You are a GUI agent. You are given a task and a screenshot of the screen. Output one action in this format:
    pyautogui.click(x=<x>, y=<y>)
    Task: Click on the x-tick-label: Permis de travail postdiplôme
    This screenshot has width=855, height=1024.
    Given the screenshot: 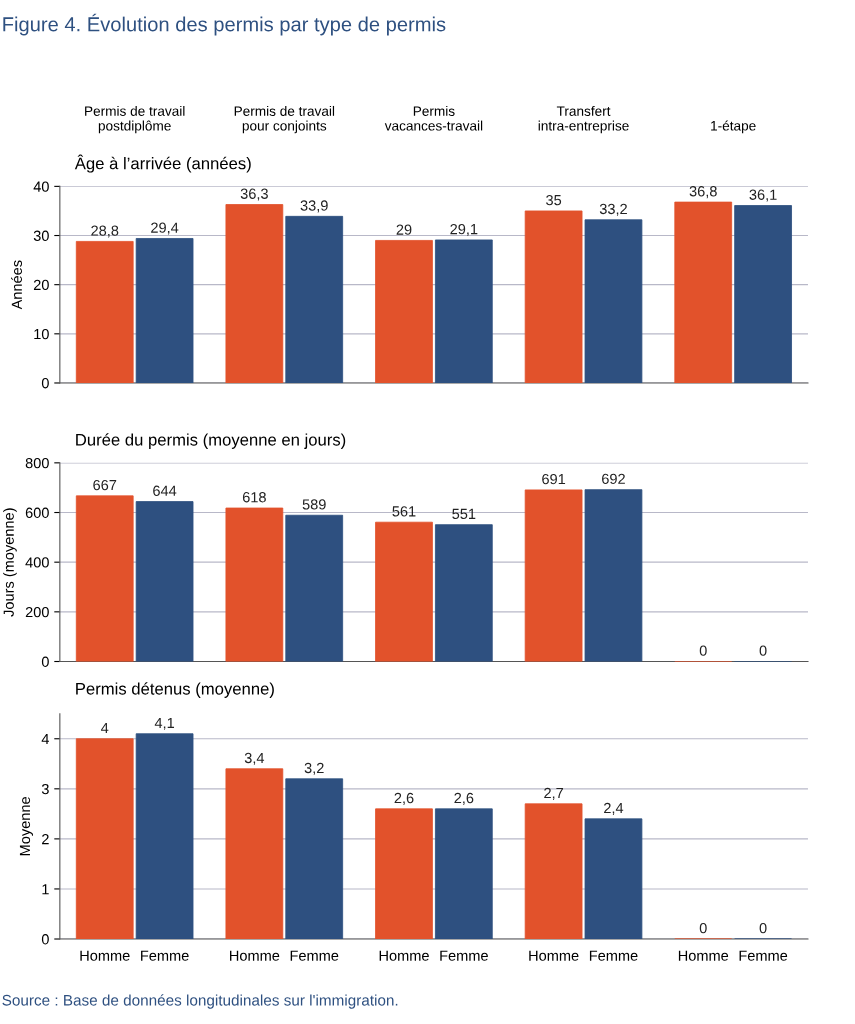 What is the action you would take?
    pyautogui.click(x=135, y=119)
    